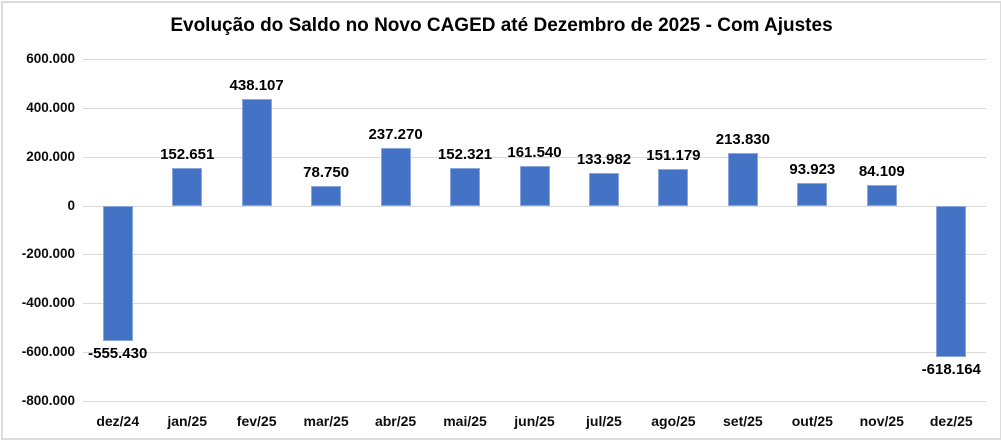 This screenshot has height=441, width=1001. What do you see at coordinates (48, 352) in the screenshot?
I see `y-axis-tick-label: -600.000` at bounding box center [48, 352].